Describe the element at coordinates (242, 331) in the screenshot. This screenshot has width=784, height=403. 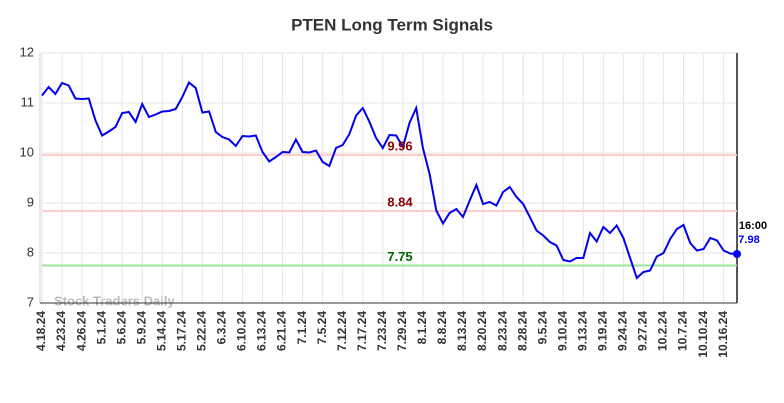
I see `x-tick-label: 6.10.24` at that location.